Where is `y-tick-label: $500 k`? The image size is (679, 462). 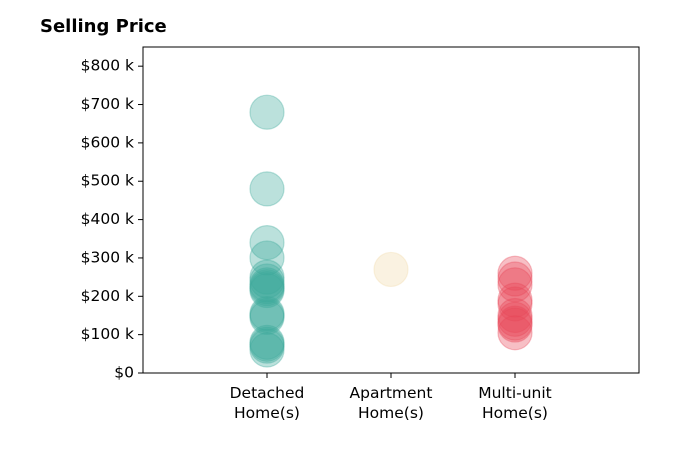 y-tick-label: $500 k is located at coordinates (107, 181).